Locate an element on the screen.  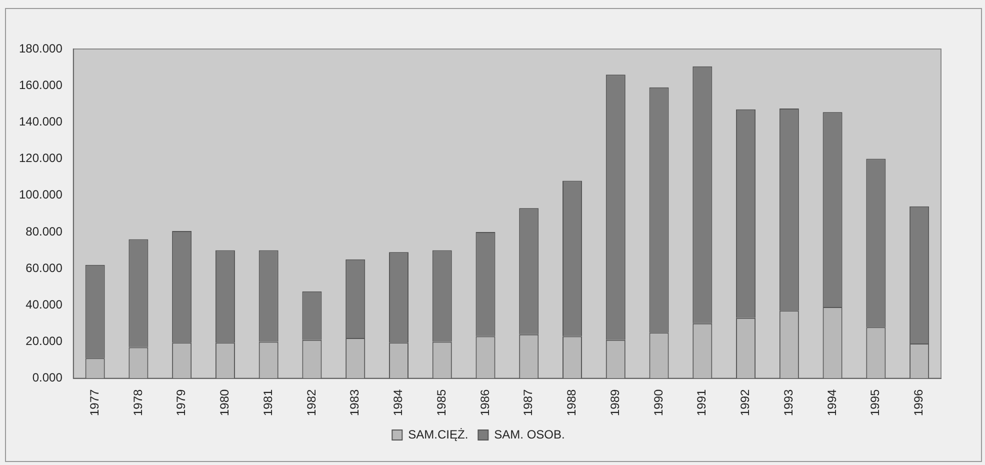
x-tick-label: 1981 is located at coordinates (267, 402).